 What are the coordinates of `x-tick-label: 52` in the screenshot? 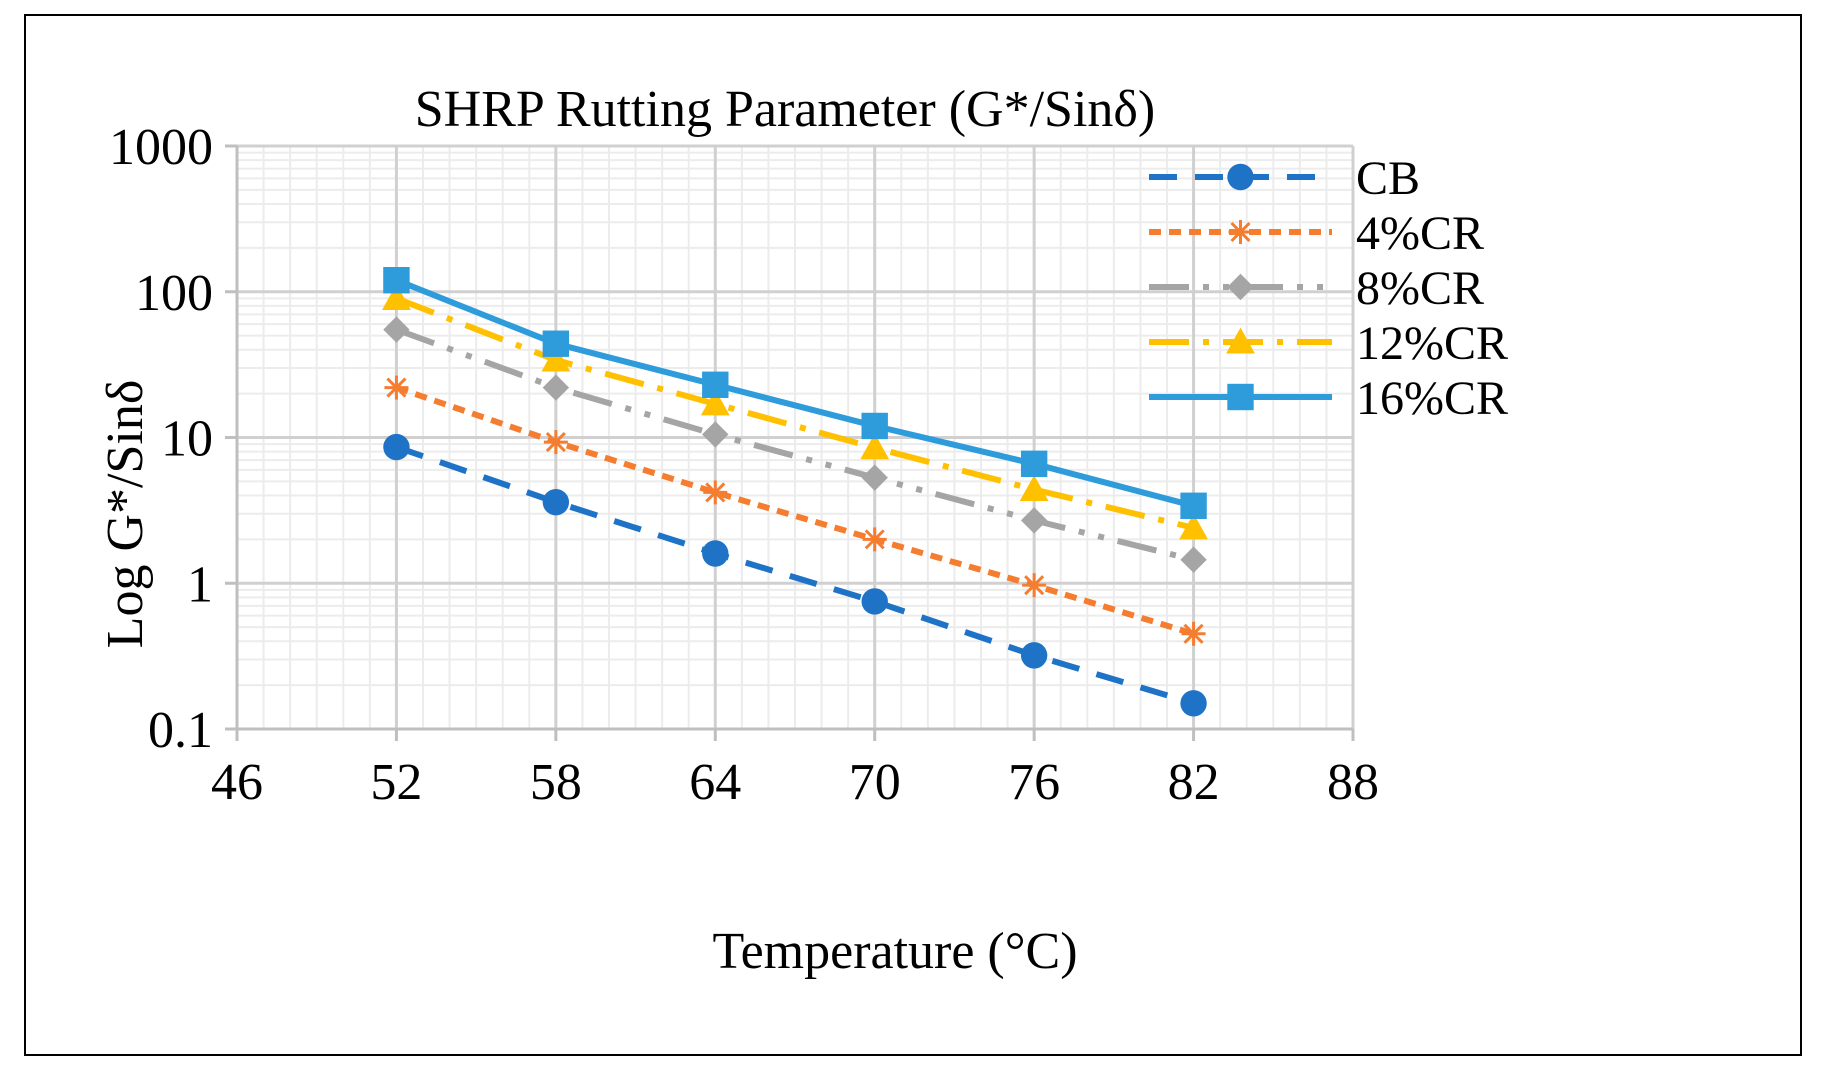 It's located at (396, 782).